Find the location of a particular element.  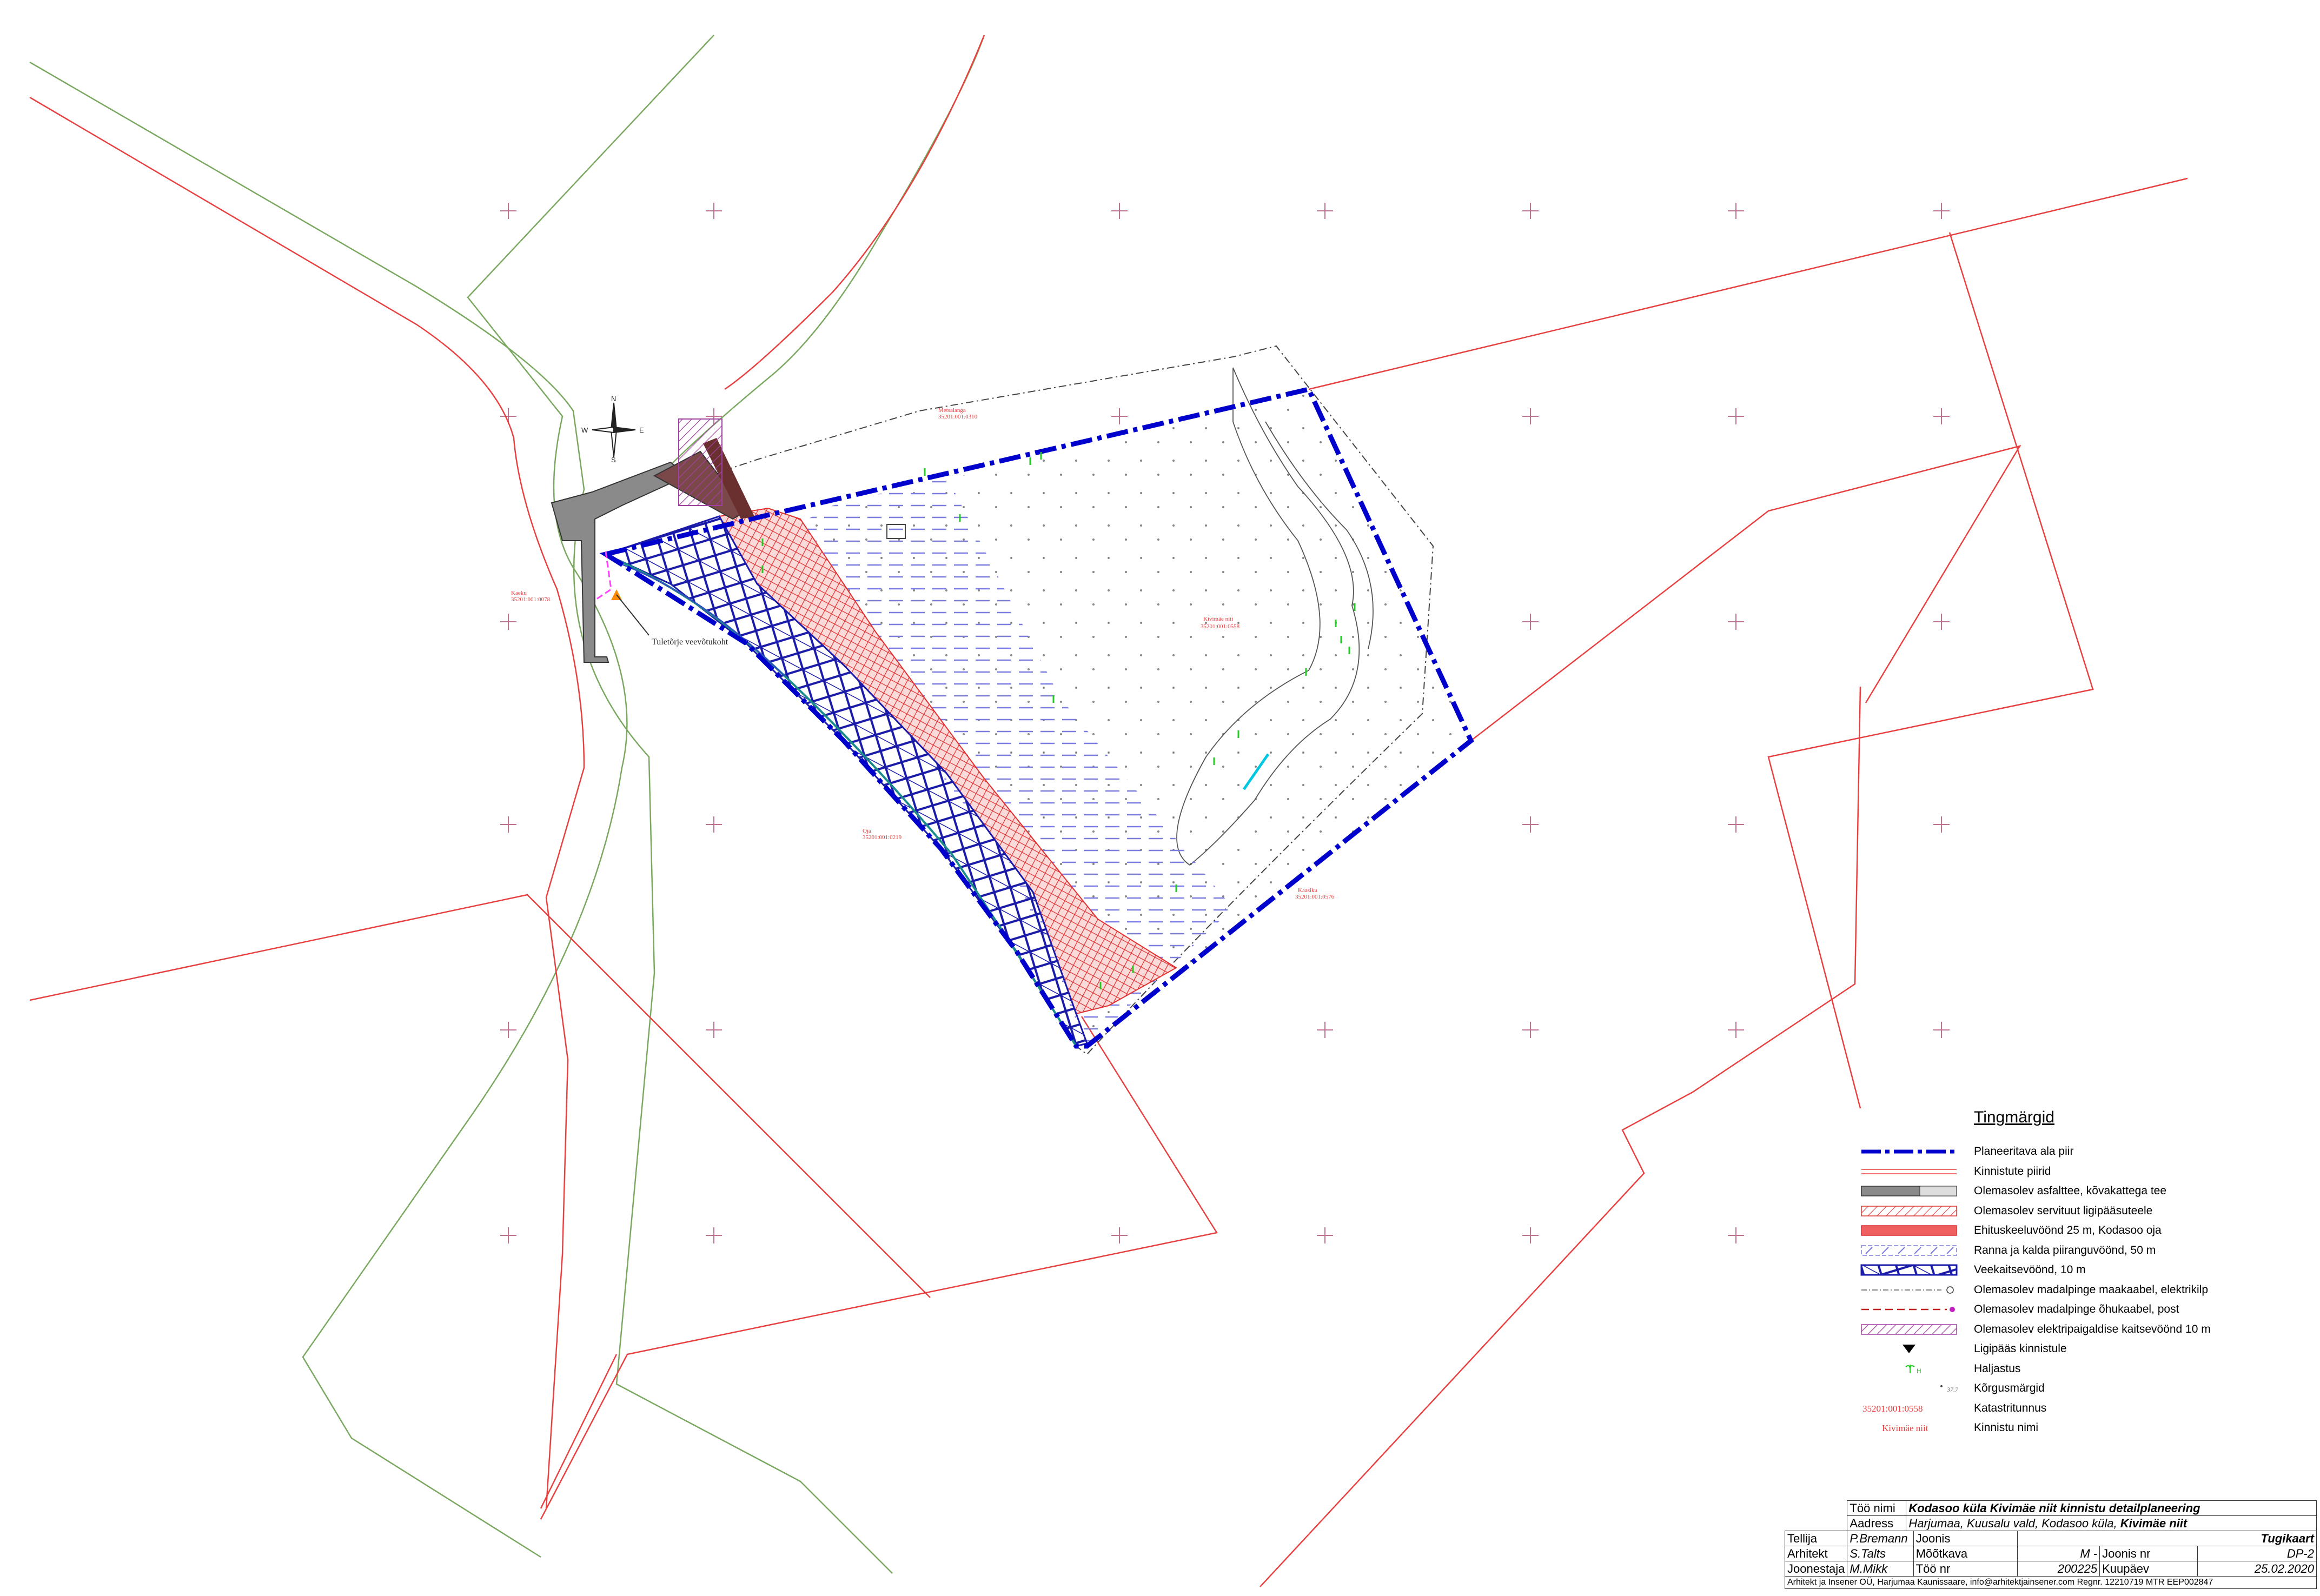

shore-zone is located at coordinates (1000, 761).